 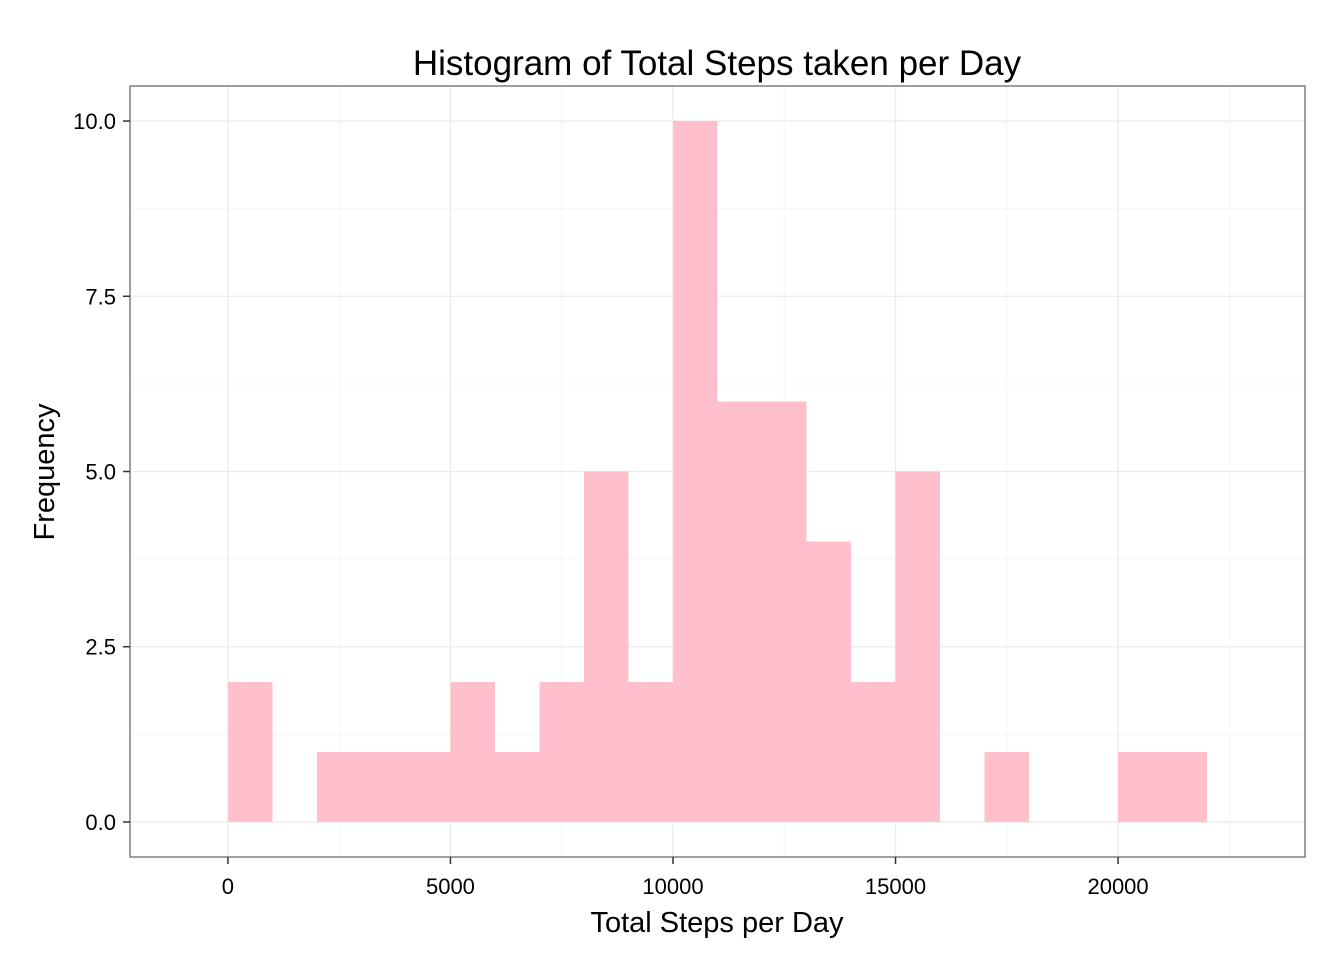 I want to click on x-tick-label: 10000, so click(x=672, y=886).